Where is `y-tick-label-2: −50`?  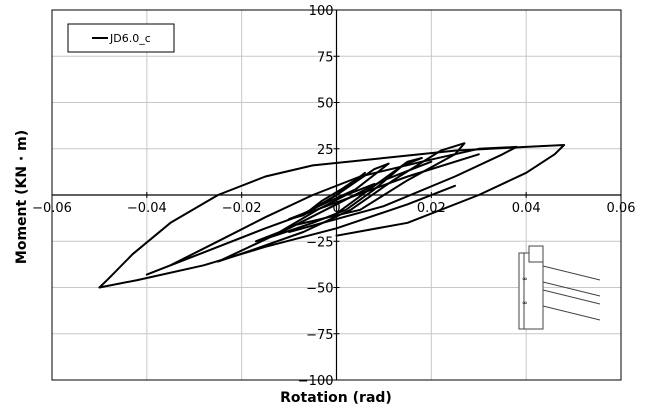 y-tick-label-2: −50 is located at coordinates (319, 289).